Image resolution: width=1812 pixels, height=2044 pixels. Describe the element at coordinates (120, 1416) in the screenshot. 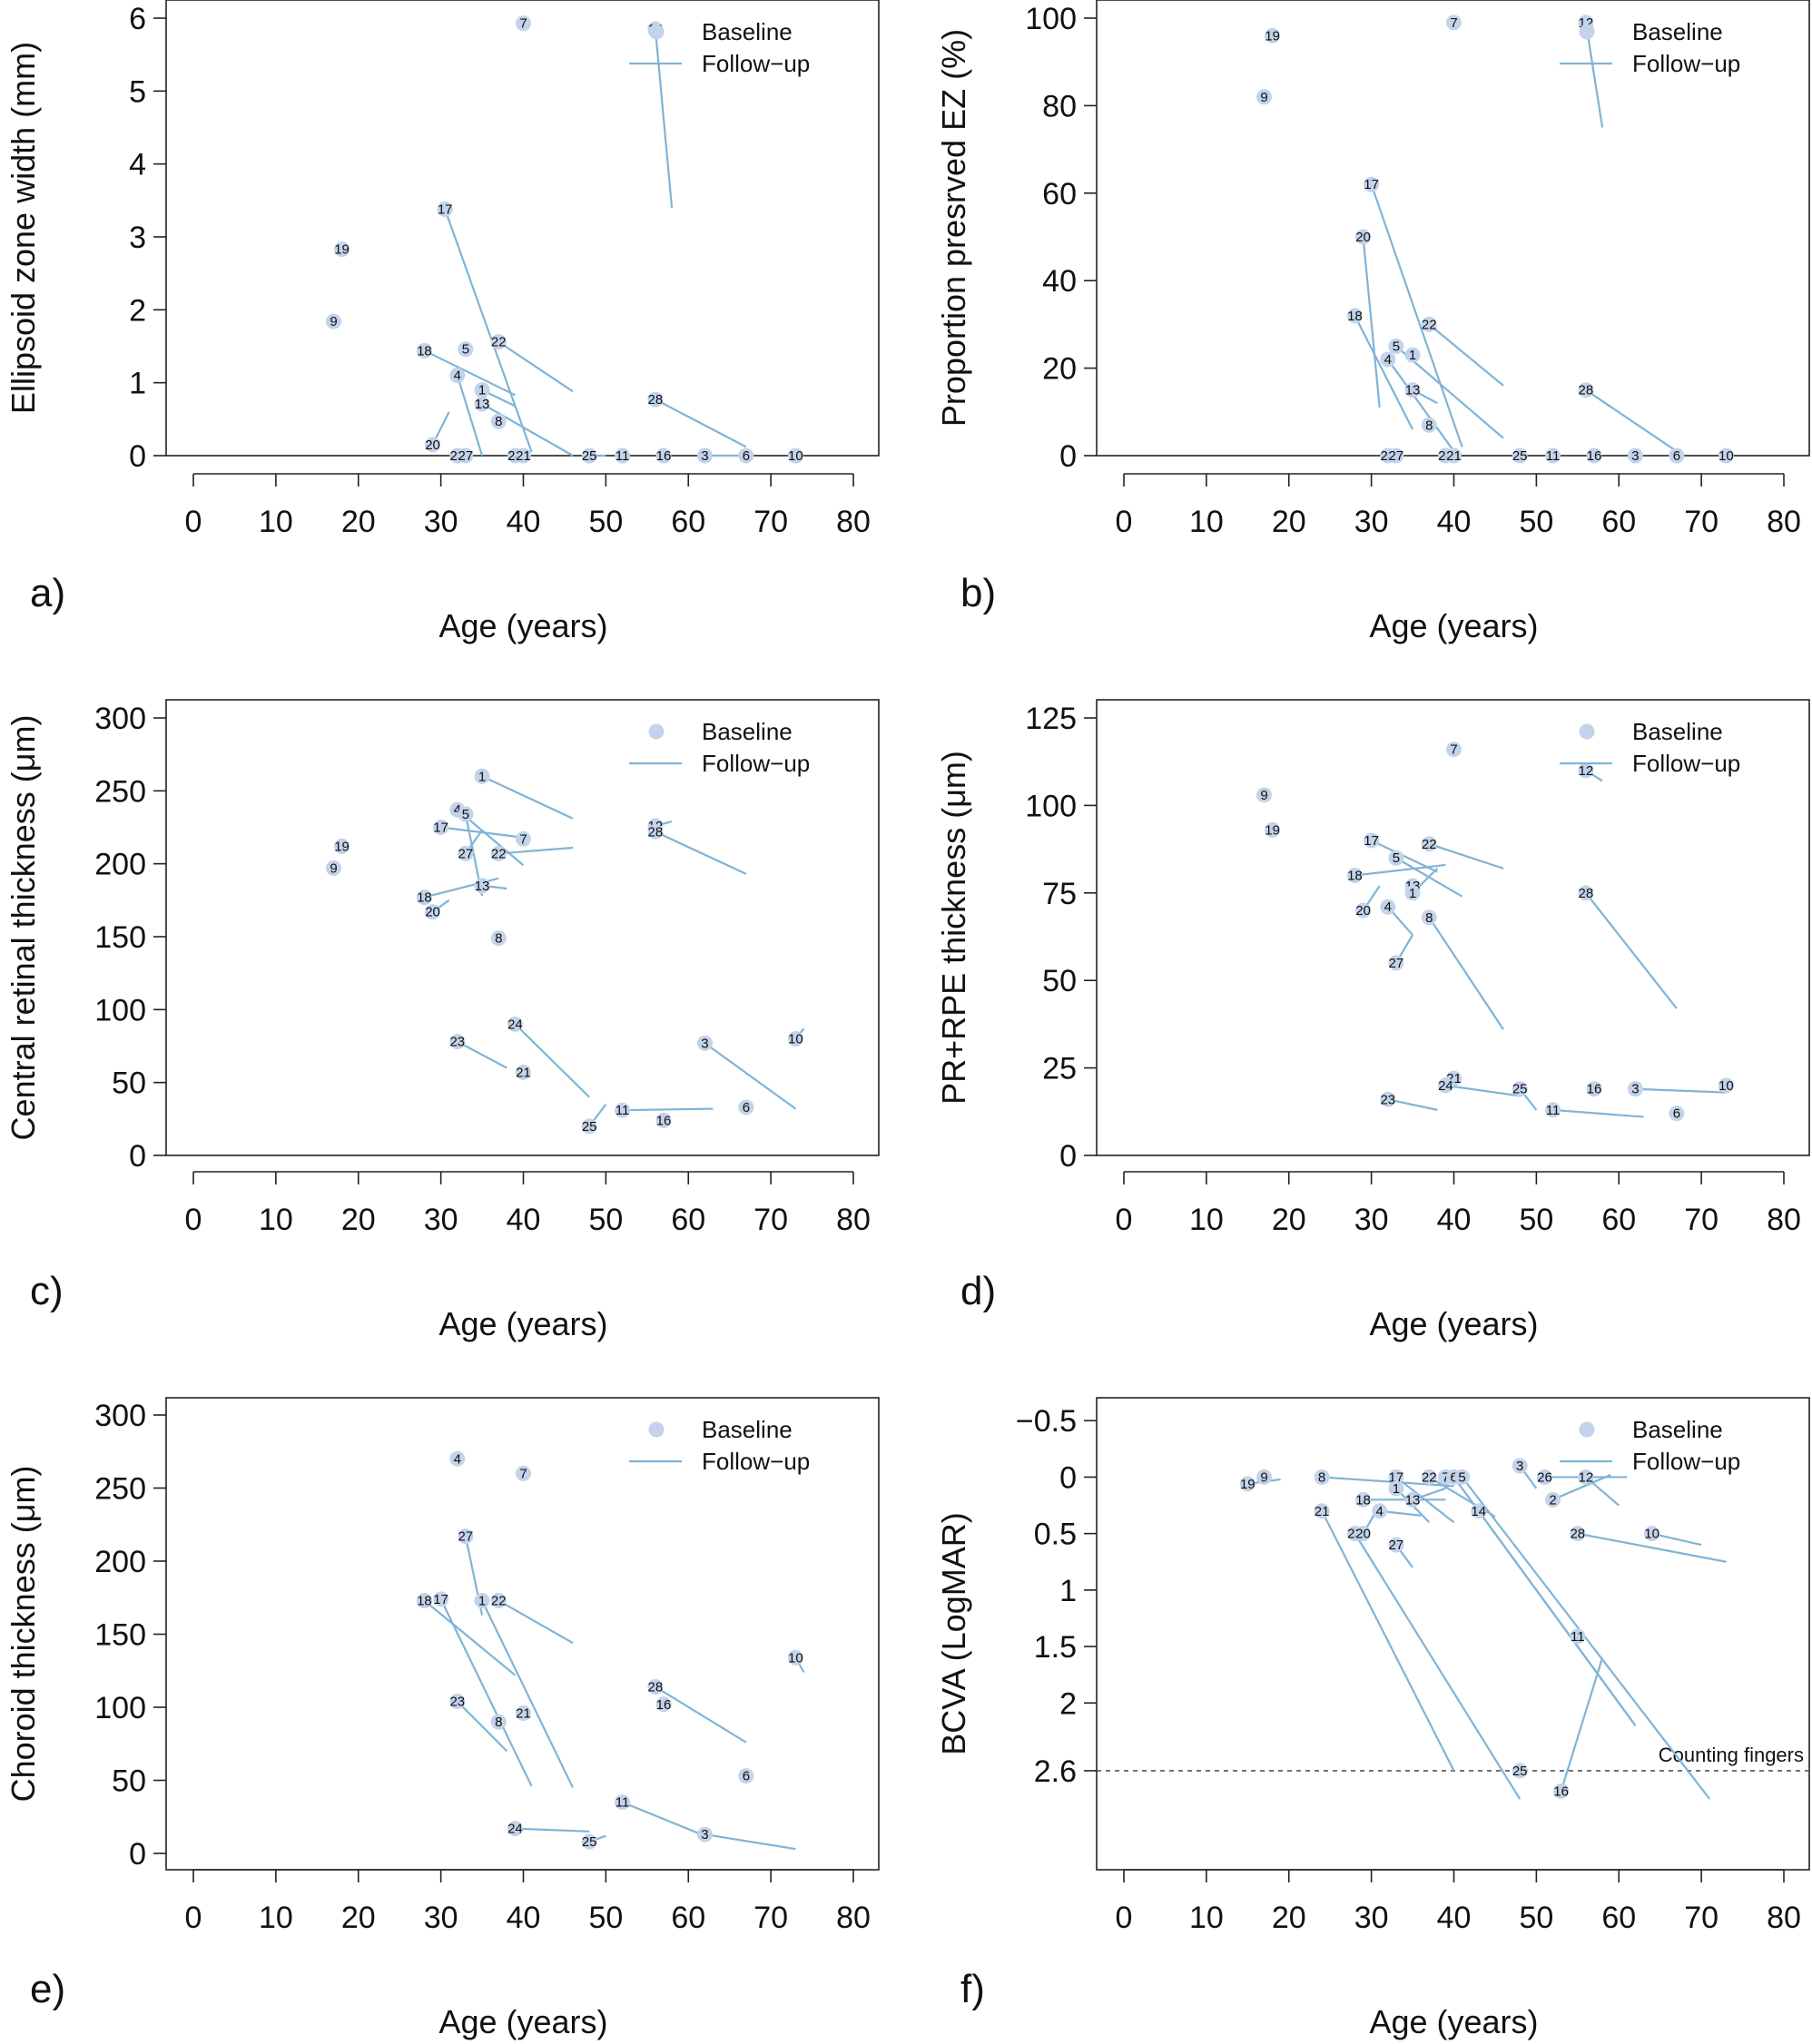

I see `panel-4-ytick-label: 300` at that location.